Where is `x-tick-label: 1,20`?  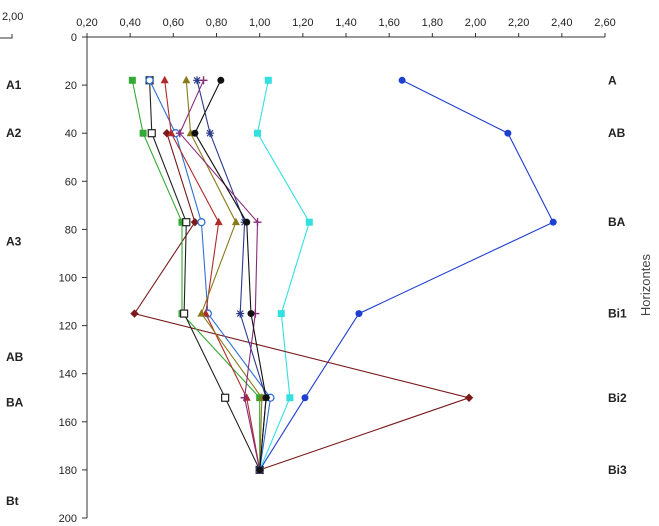
x-tick-label: 1,20 is located at coordinates (302, 23).